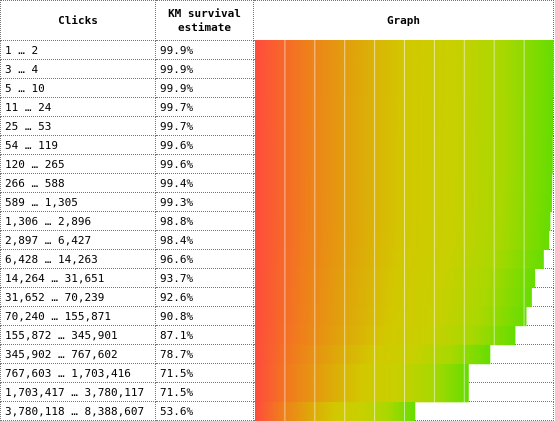 The height and width of the screenshot is (421, 555). I want to click on clicks-cell: 1,306 … 2,896, so click(78, 221).